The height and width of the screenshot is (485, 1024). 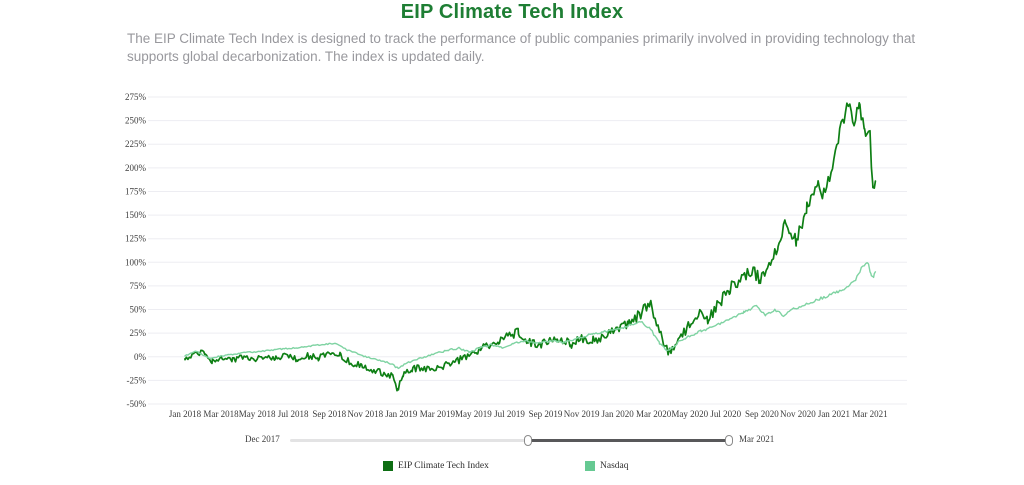 I want to click on x-axis-tick-label: Sep 2018, so click(x=329, y=414).